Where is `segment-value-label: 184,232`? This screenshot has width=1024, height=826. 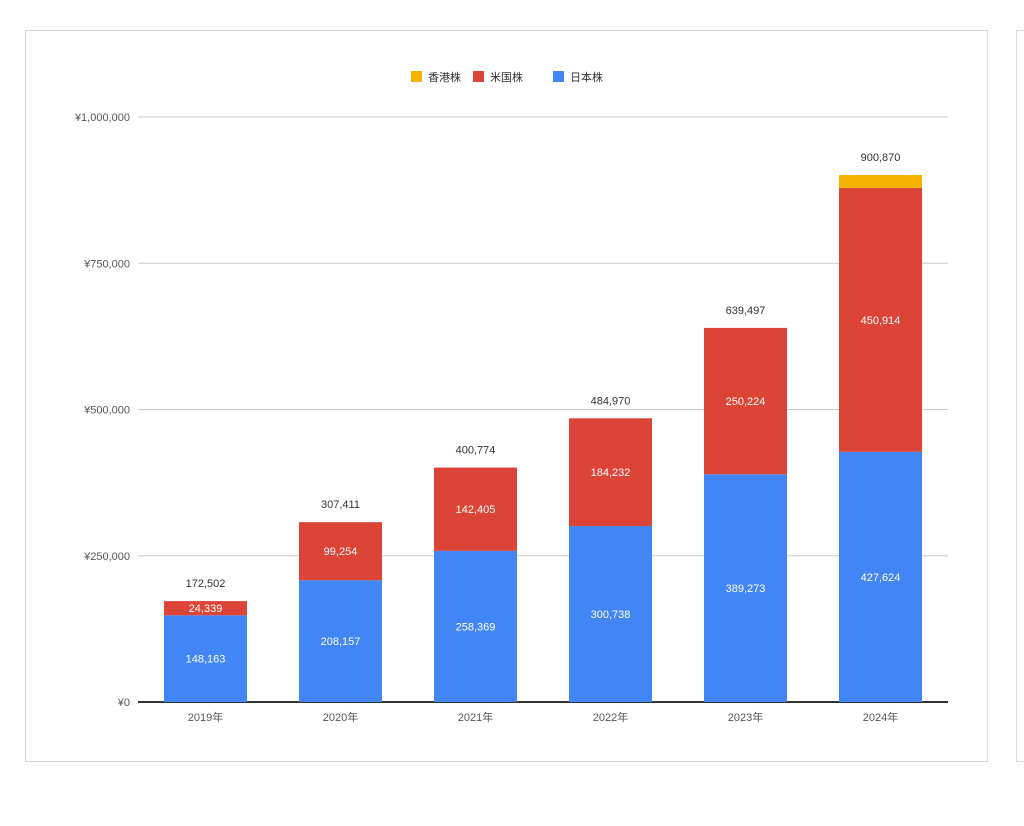 segment-value-label: 184,232 is located at coordinates (611, 473).